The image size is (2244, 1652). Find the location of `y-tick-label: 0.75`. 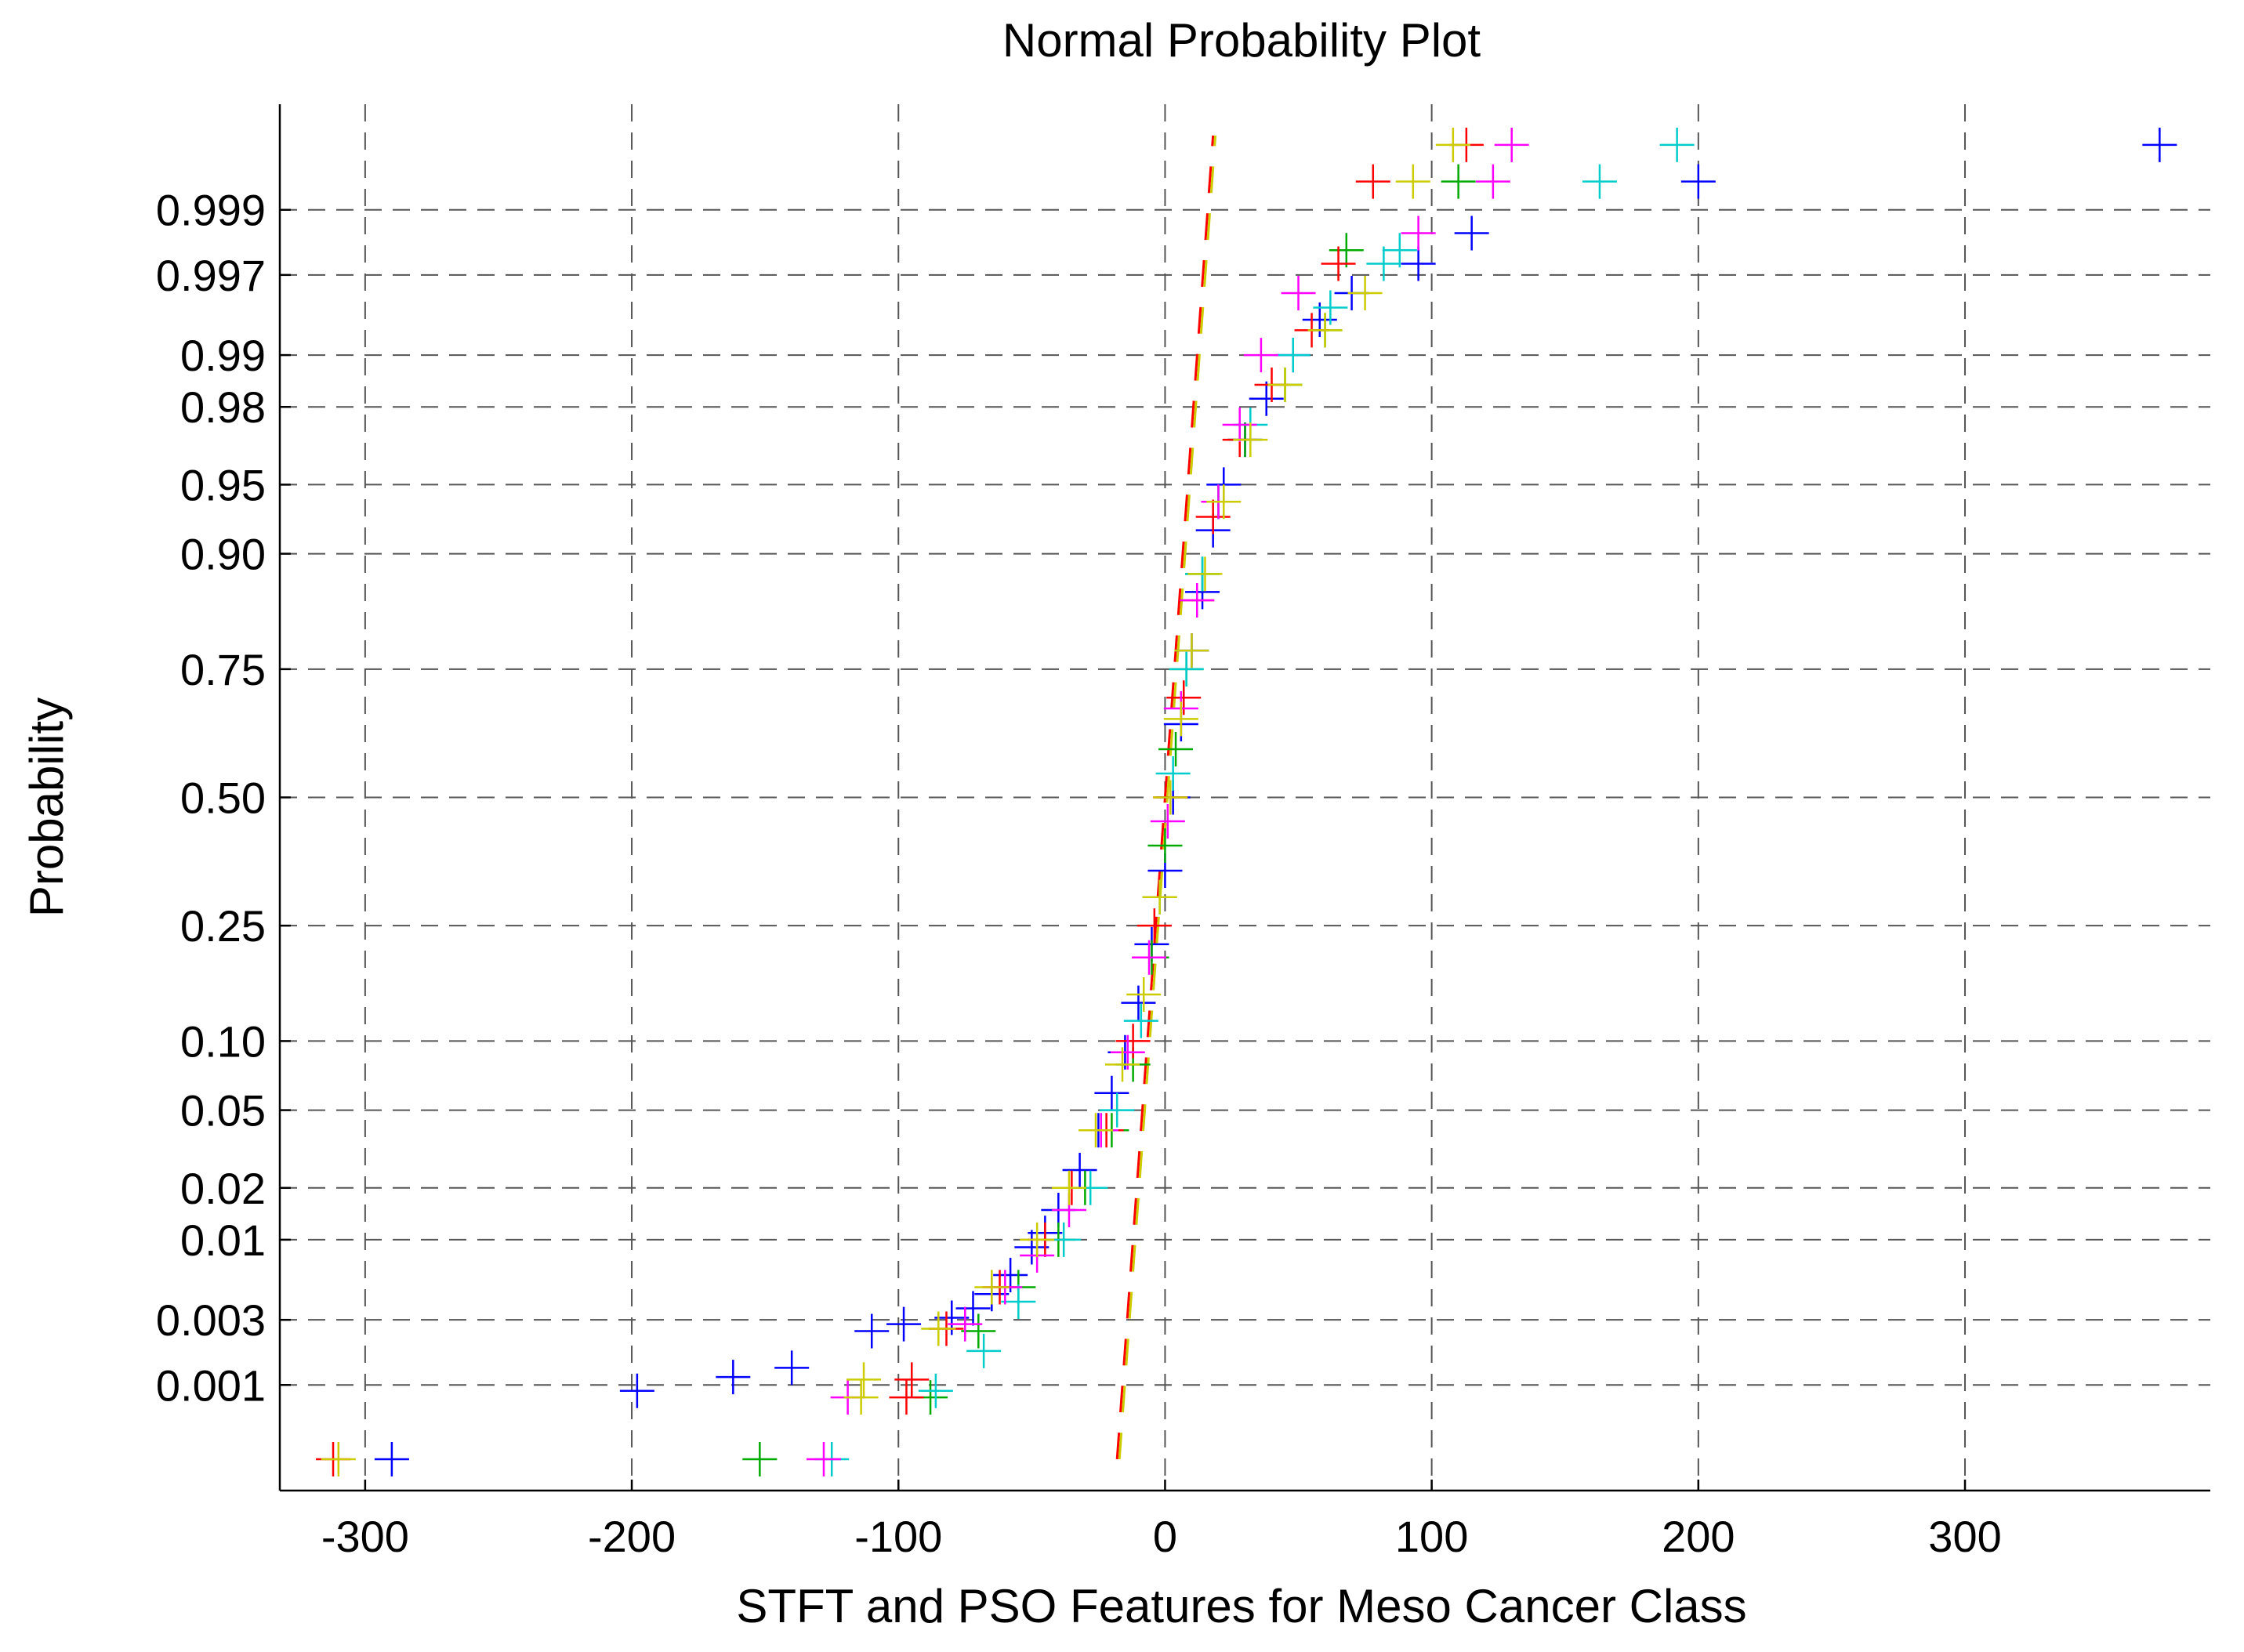

y-tick-label: 0.75 is located at coordinates (223, 669).